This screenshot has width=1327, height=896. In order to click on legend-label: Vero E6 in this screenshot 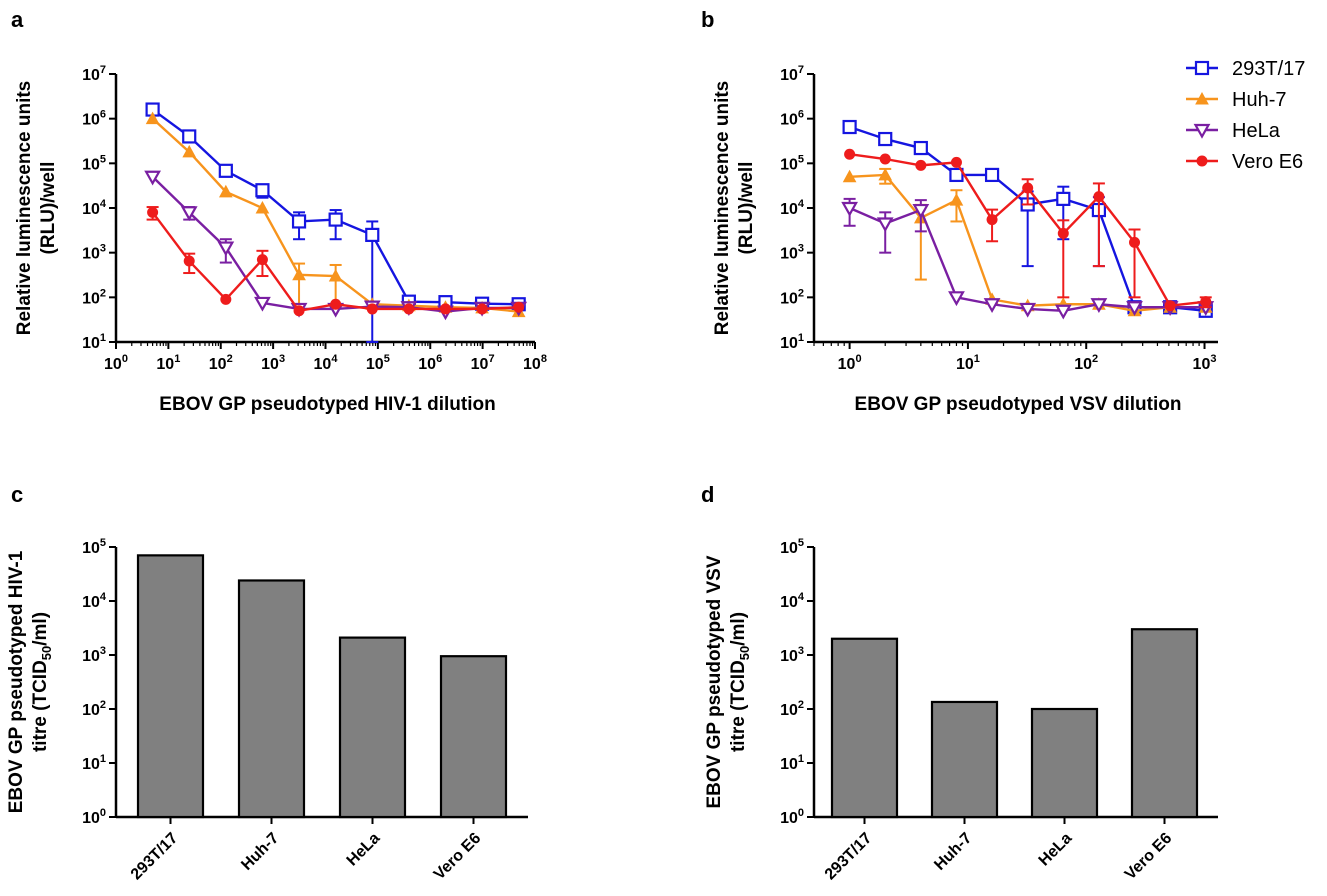, I will do `click(1267, 162)`.